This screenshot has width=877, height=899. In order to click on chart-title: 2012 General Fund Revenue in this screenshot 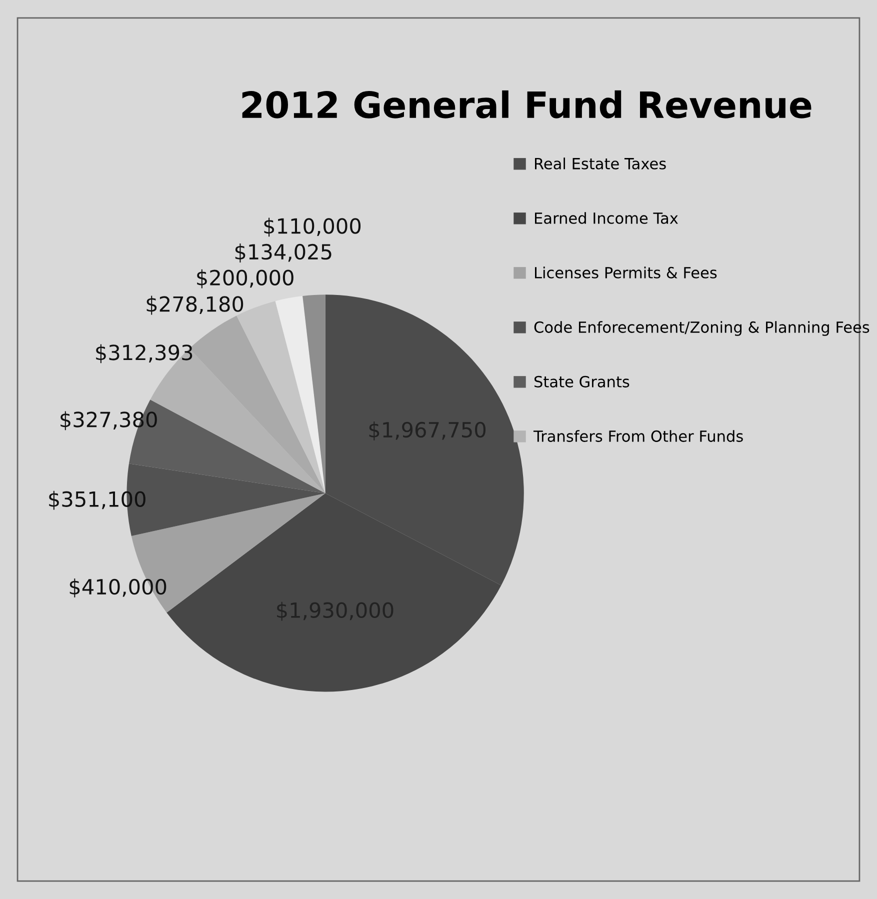, I will do `click(527, 104)`.